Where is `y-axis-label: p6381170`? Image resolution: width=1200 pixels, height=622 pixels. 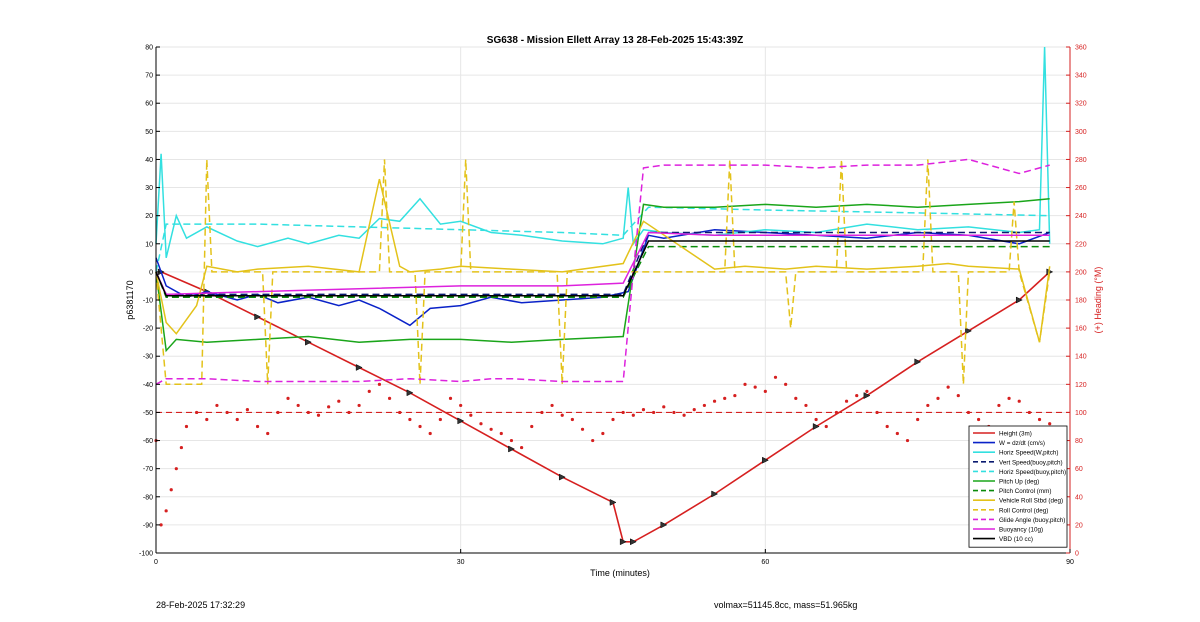
y-axis-label: p6381170 is located at coordinates (130, 299).